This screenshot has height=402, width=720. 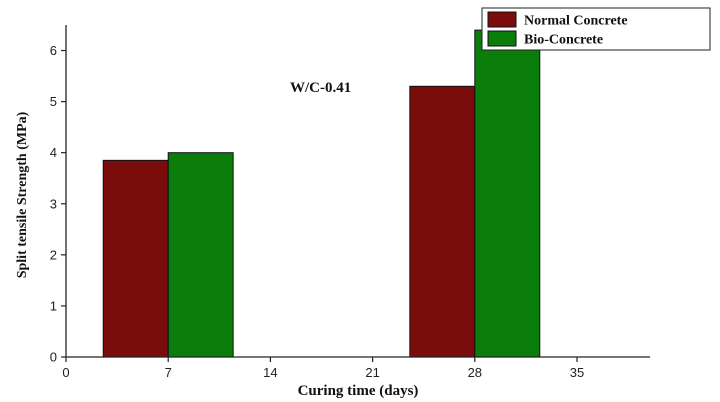 What do you see at coordinates (475, 372) in the screenshot?
I see `x-tick-label: 28` at bounding box center [475, 372].